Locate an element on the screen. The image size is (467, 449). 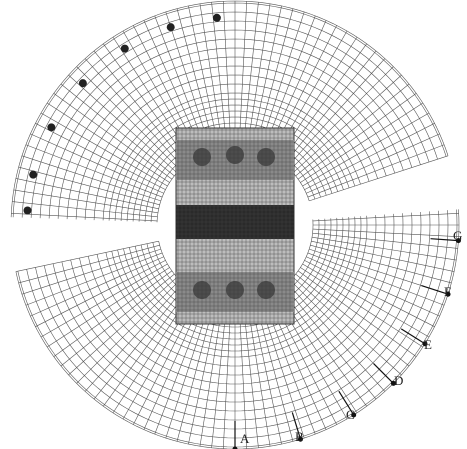
label-c: C is located at coordinates (350, 414).